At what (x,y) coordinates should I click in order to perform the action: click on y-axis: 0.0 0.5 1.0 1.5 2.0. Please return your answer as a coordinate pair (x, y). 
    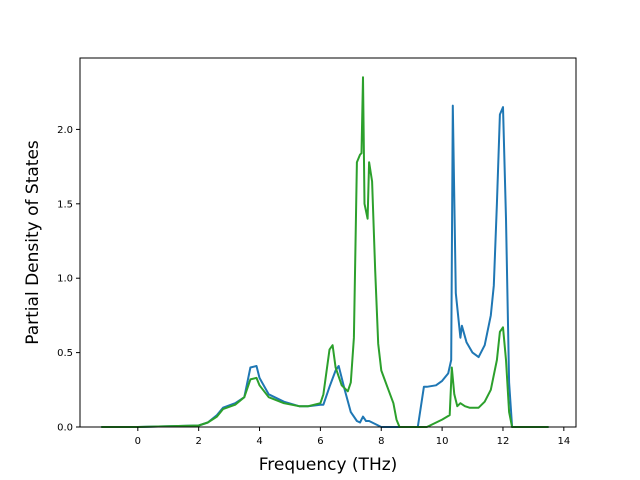
    Looking at the image, I should click on (68, 279).